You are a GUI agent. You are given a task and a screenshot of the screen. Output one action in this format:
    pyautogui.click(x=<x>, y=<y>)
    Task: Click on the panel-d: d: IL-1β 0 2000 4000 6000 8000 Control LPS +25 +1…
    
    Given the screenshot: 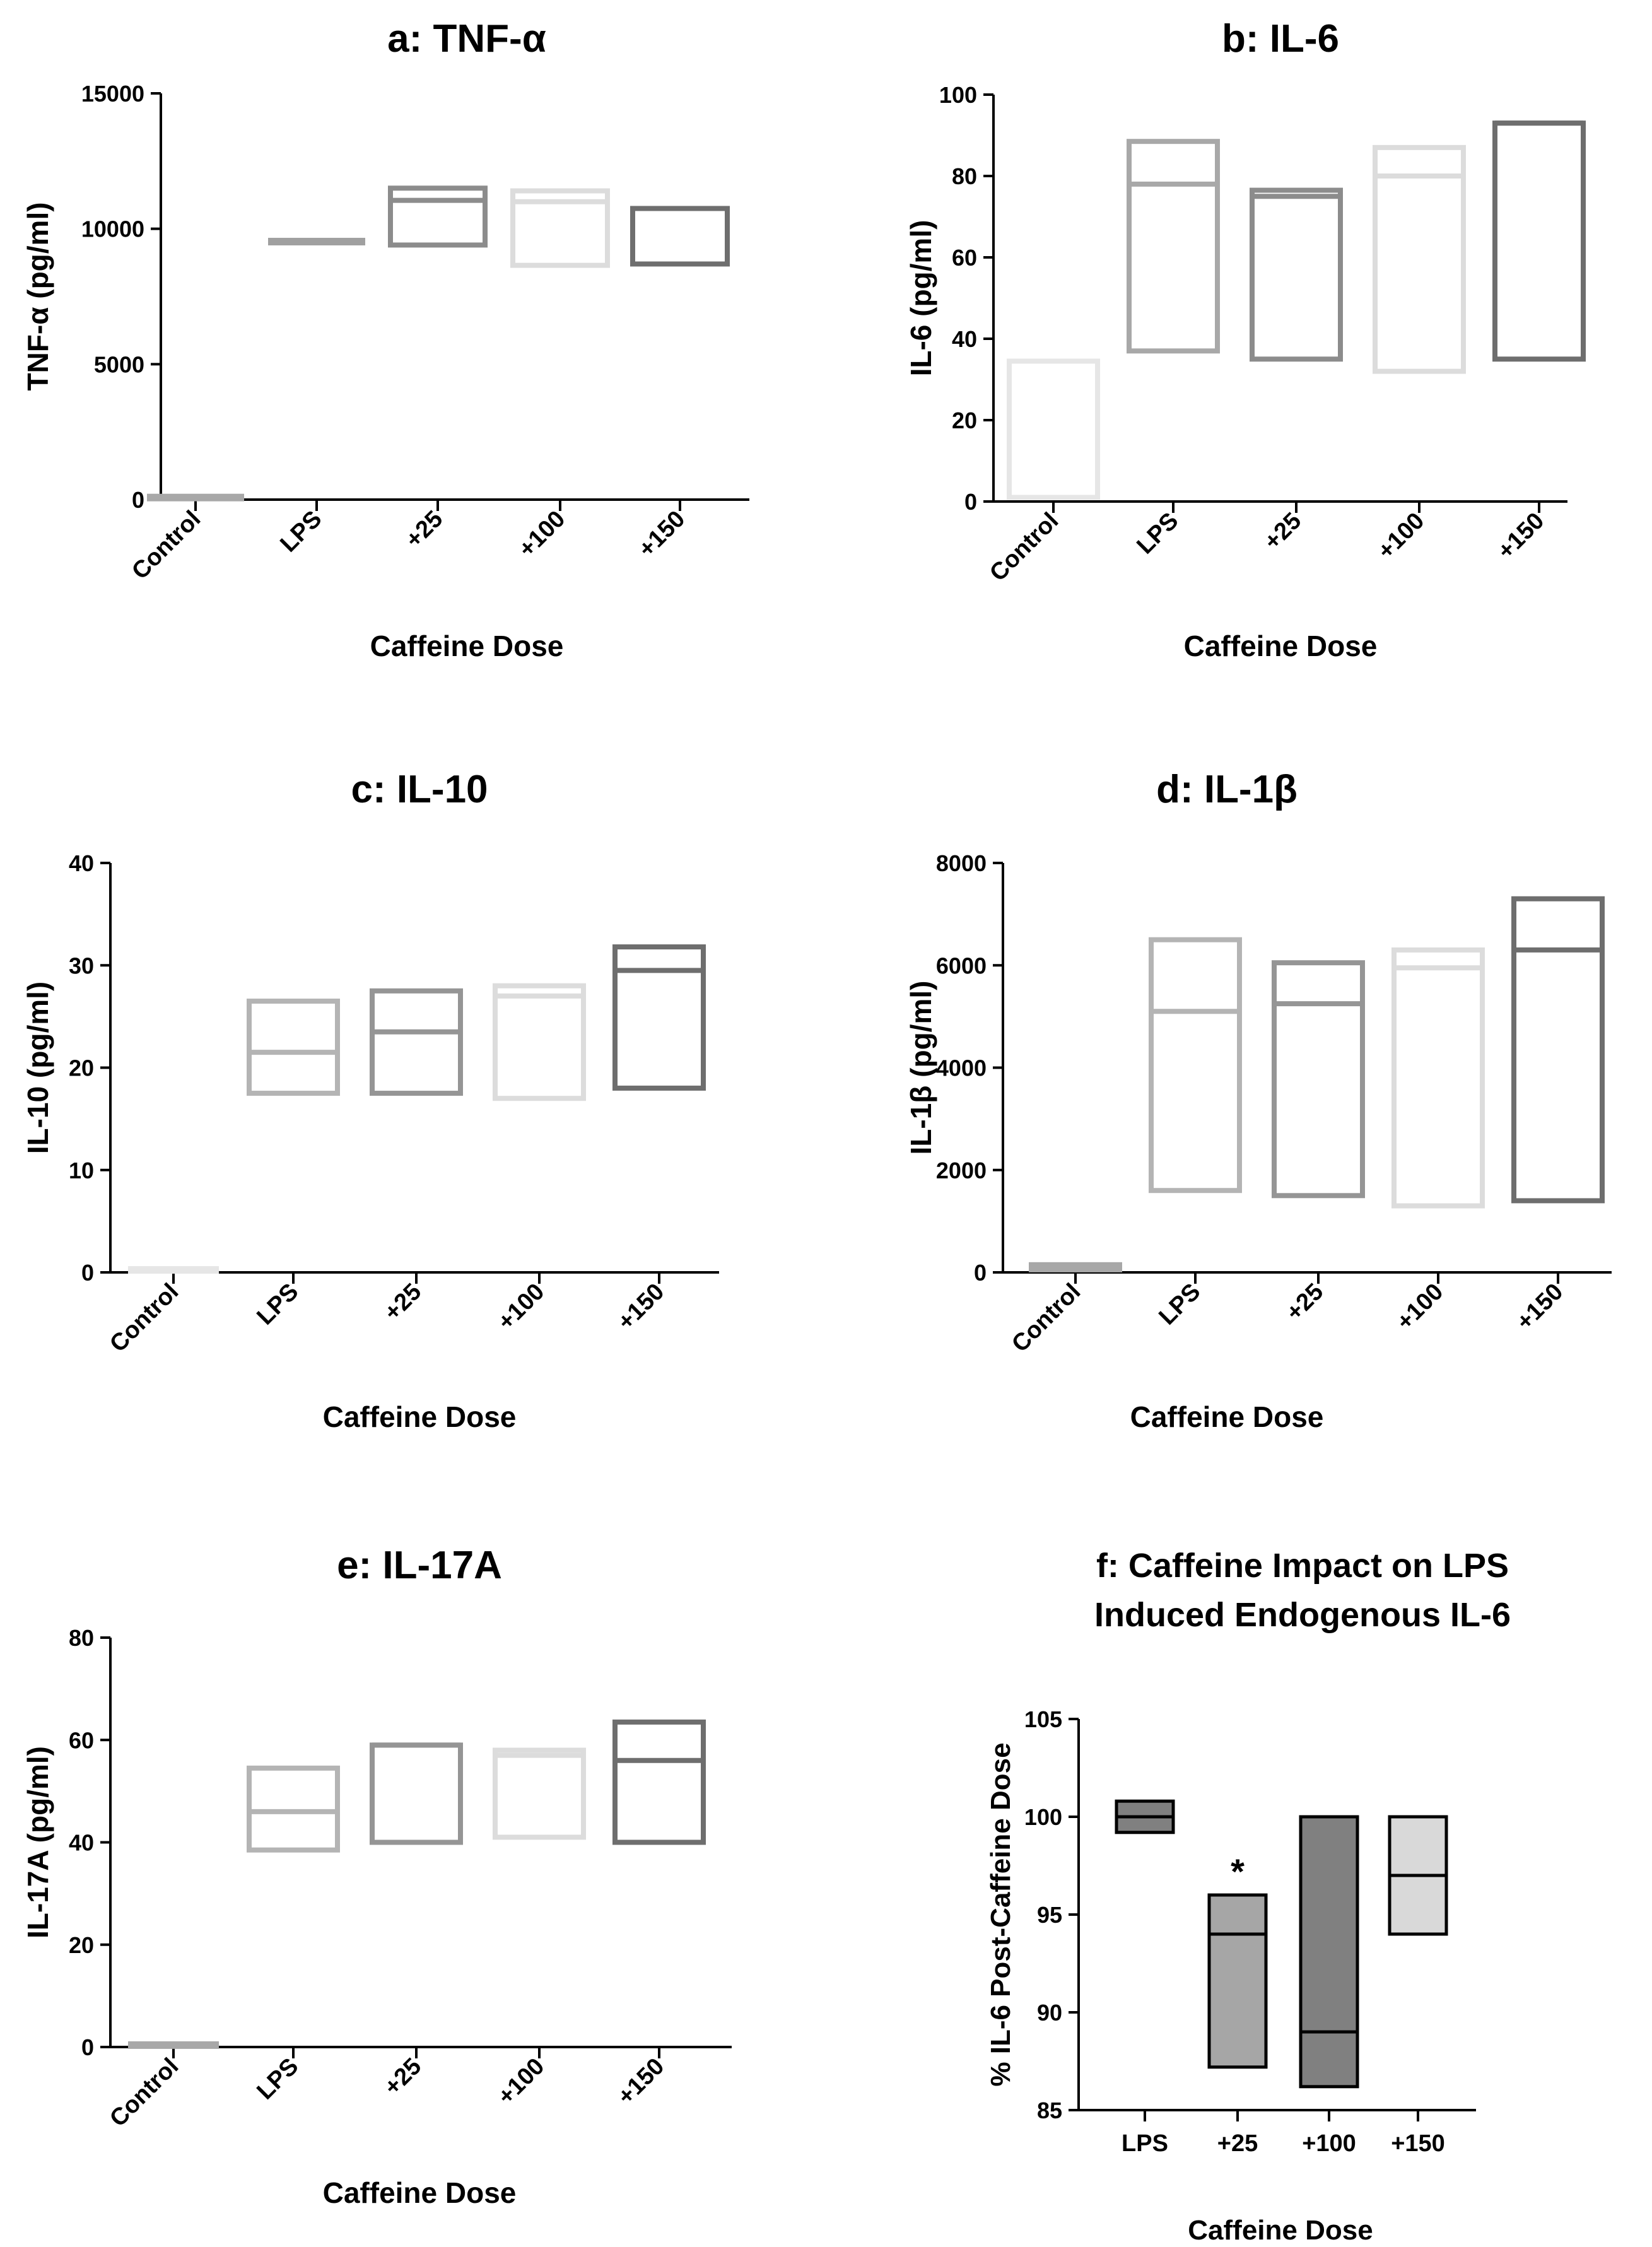 What is the action you would take?
    pyautogui.click(x=1259, y=1100)
    